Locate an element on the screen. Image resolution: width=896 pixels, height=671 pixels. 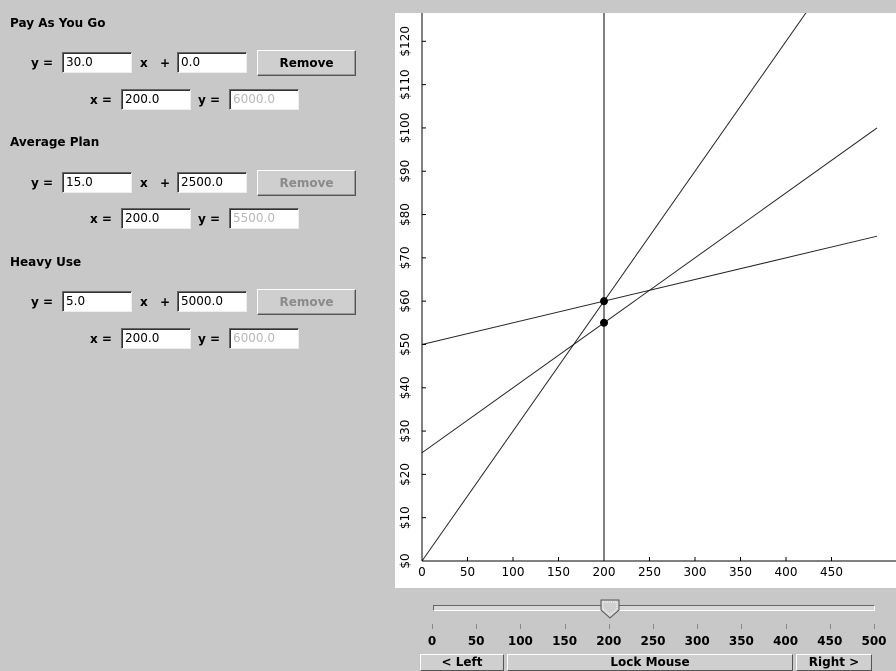
plan-line is located at coordinates (649, 290).